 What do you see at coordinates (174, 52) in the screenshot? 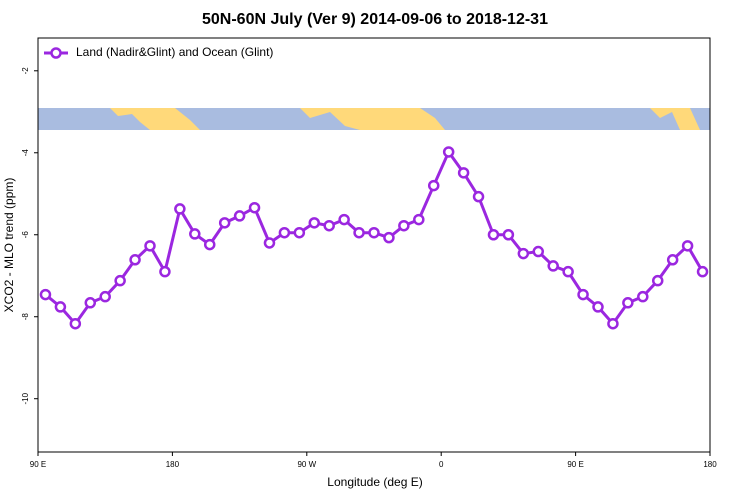
I see `legend-label: Land (Nadir&Glint) and Ocean (Glint)` at bounding box center [174, 52].